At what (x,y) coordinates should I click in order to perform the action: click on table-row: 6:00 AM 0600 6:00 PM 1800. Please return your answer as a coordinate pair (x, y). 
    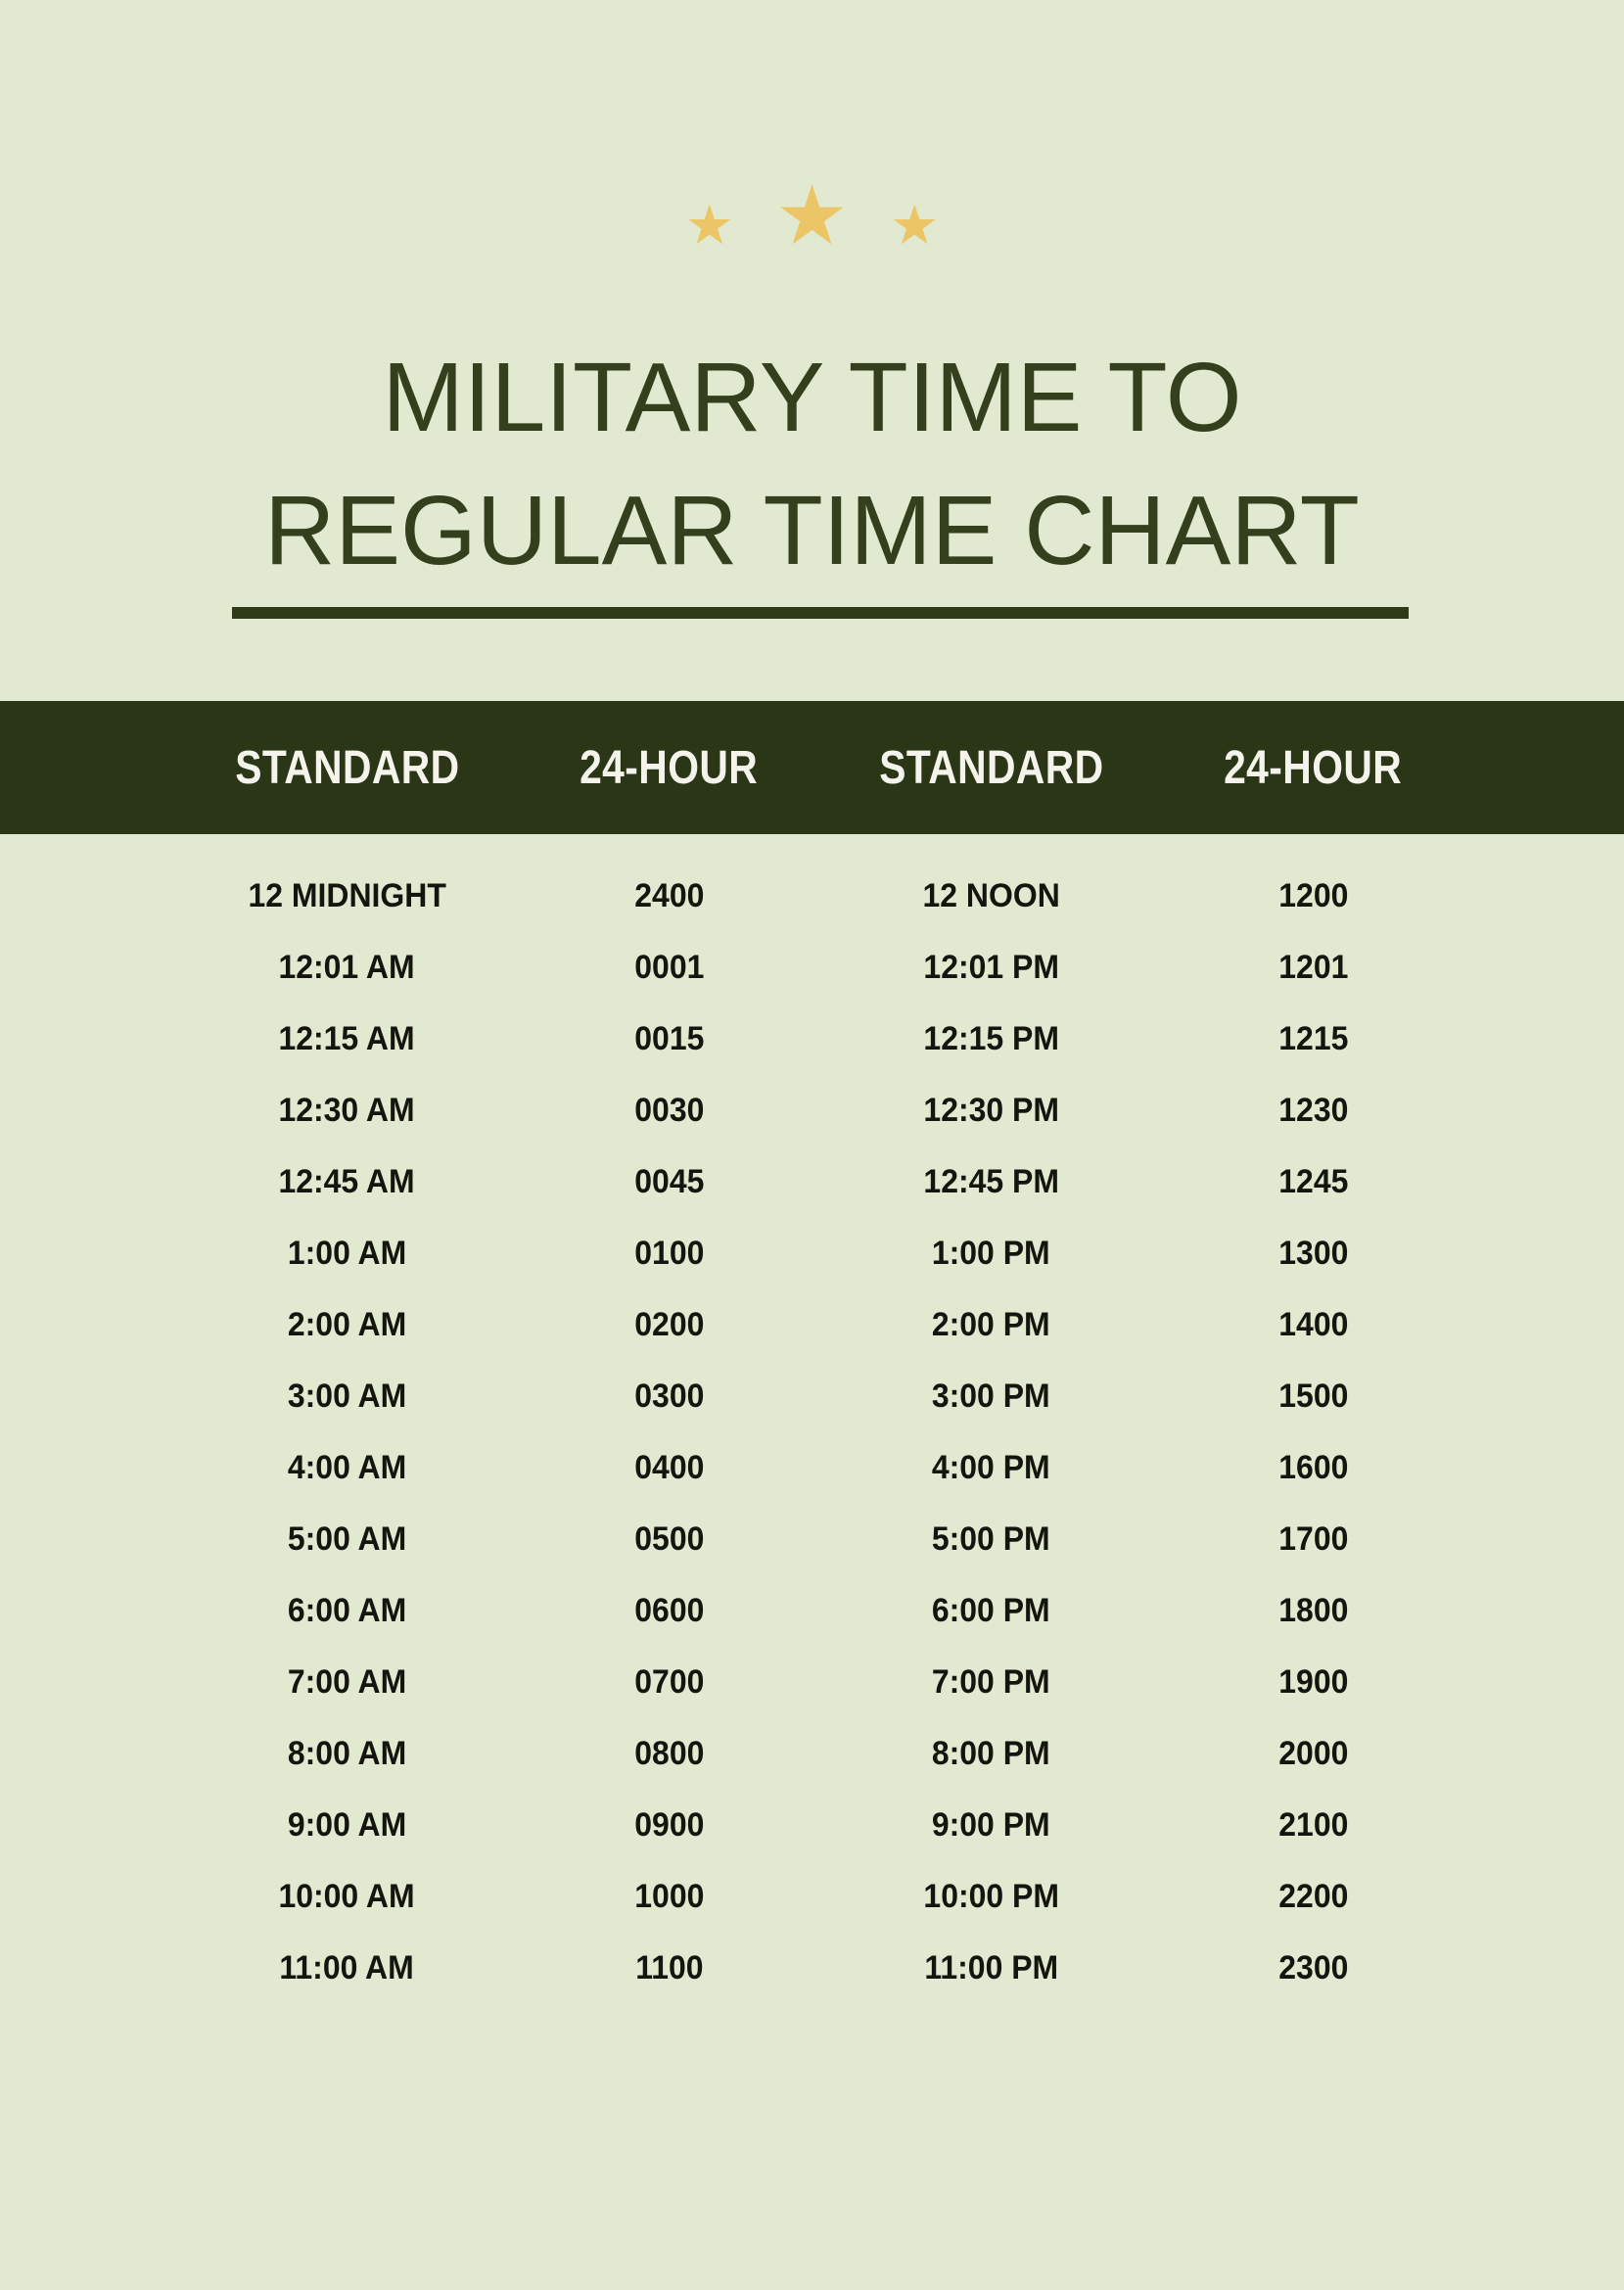
    Looking at the image, I should click on (830, 1611).